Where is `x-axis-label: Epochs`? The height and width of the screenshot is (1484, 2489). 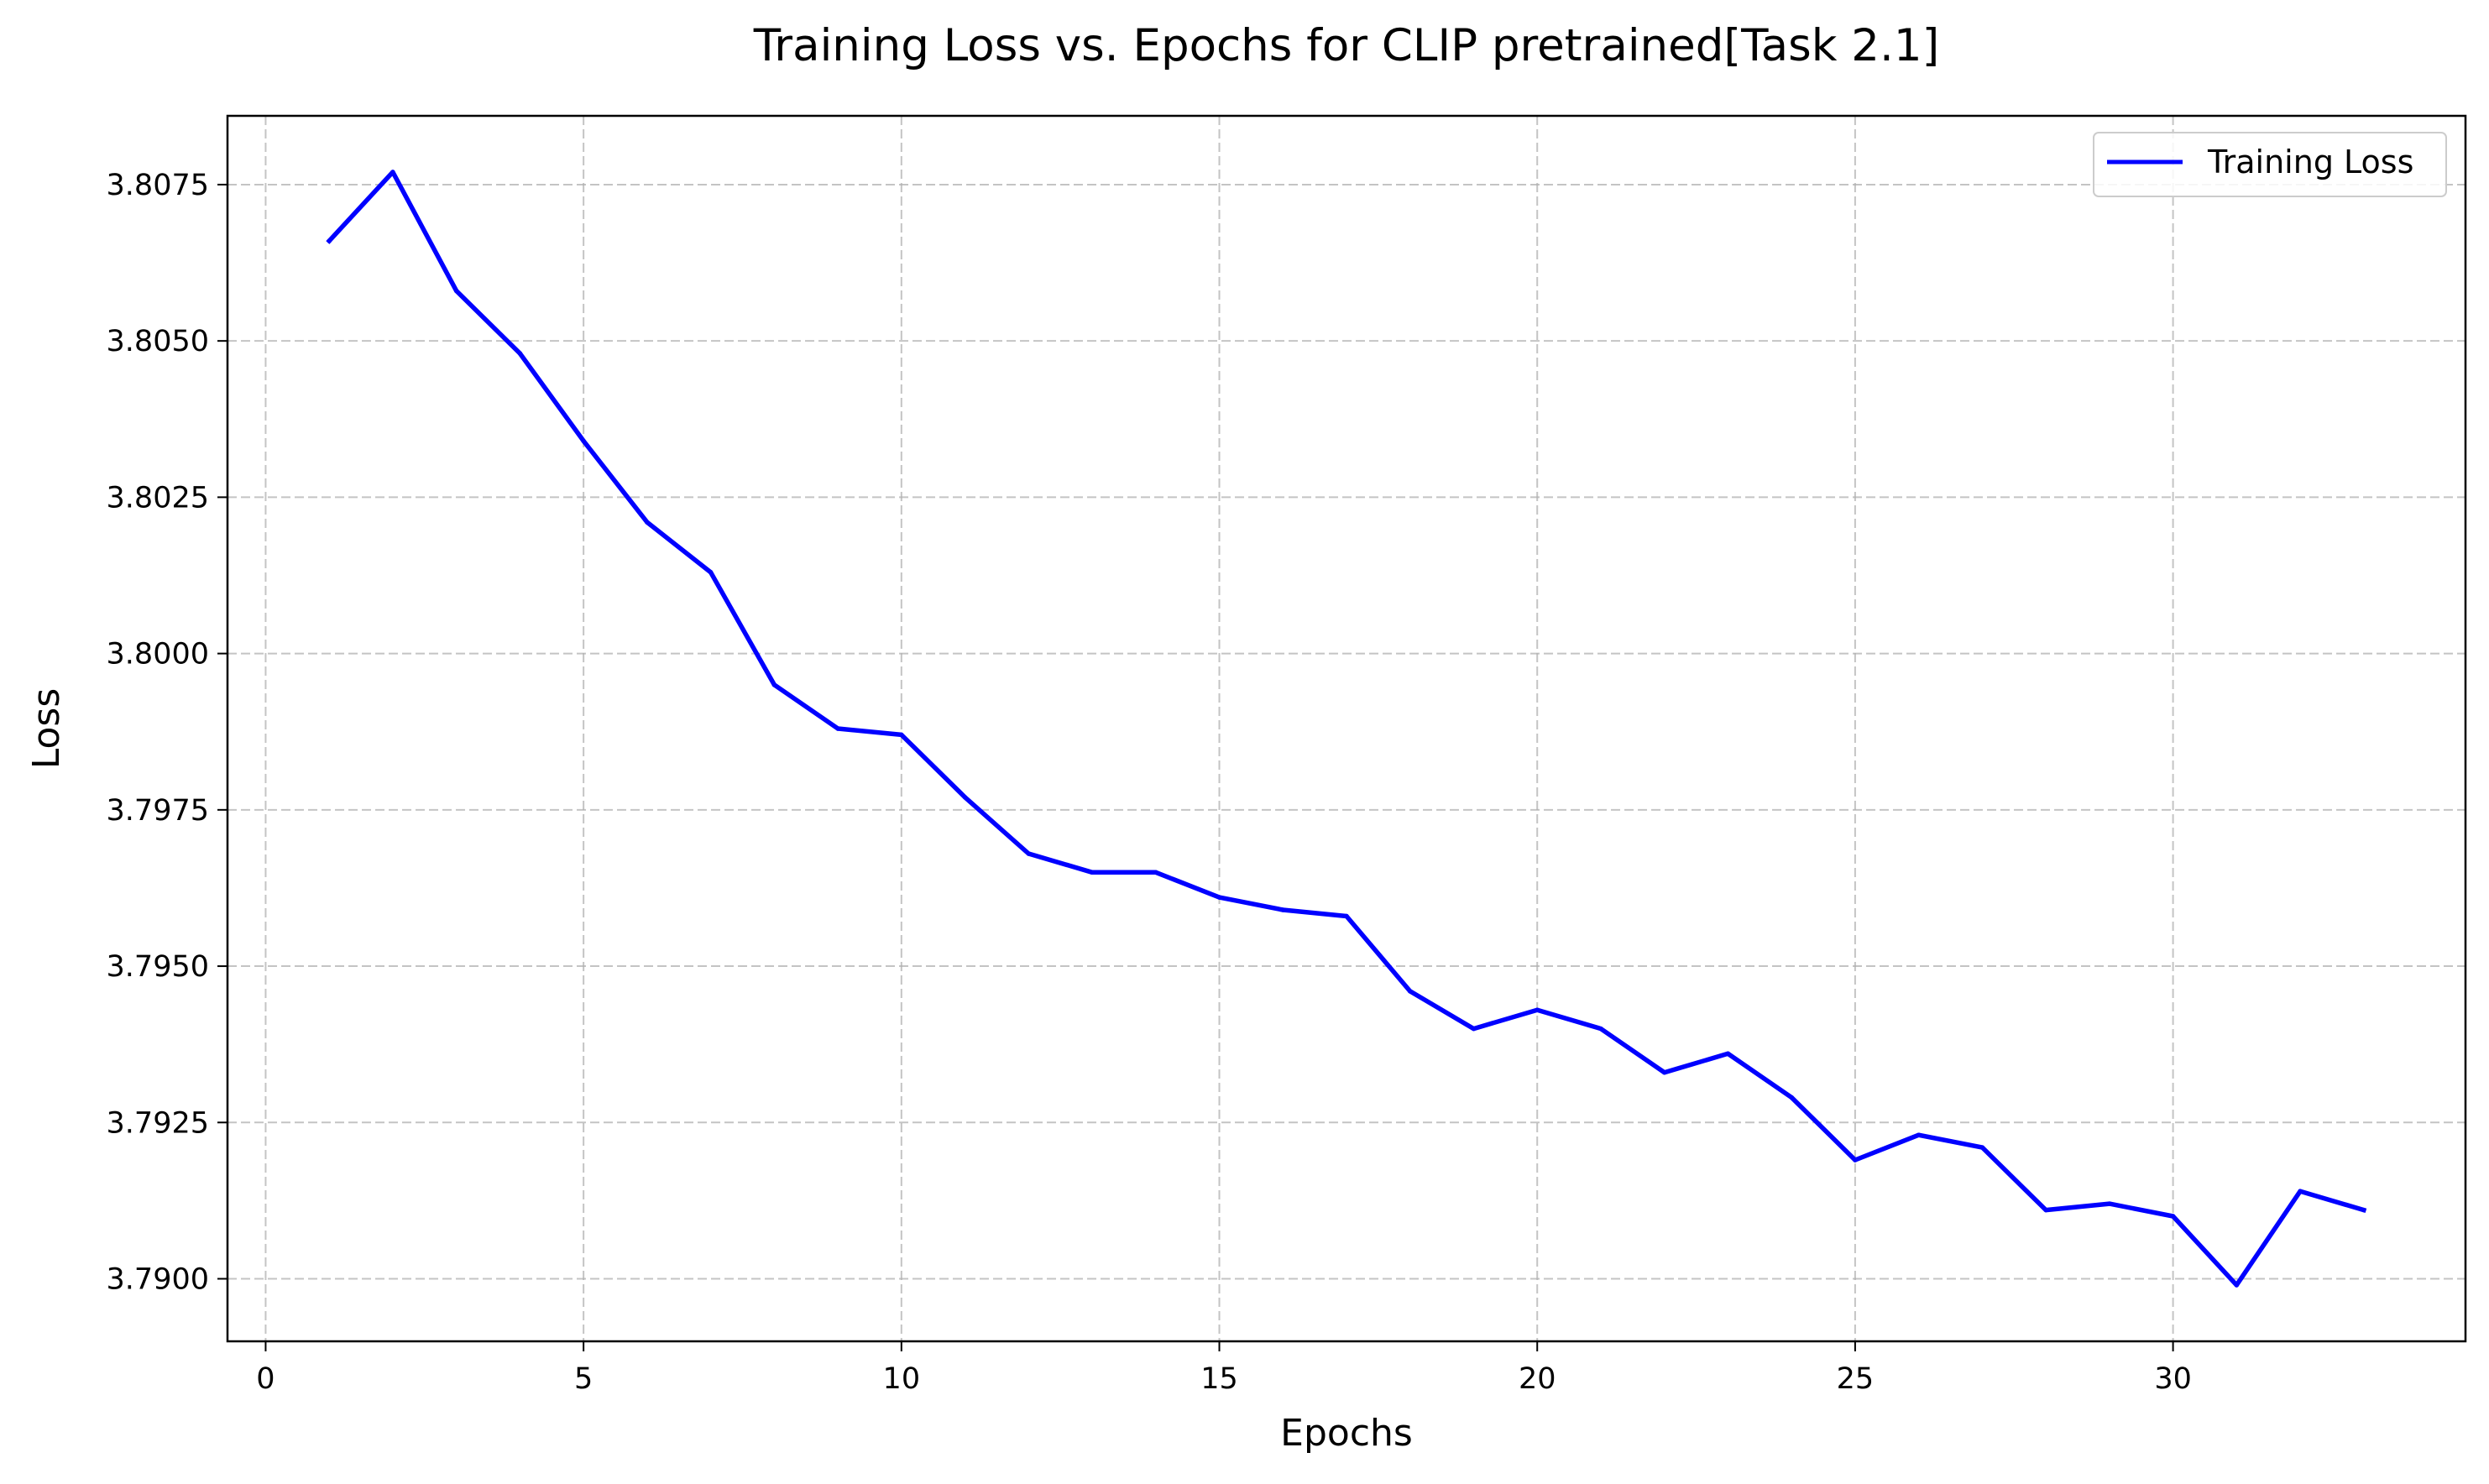
x-axis-label: Epochs is located at coordinates (1346, 1433).